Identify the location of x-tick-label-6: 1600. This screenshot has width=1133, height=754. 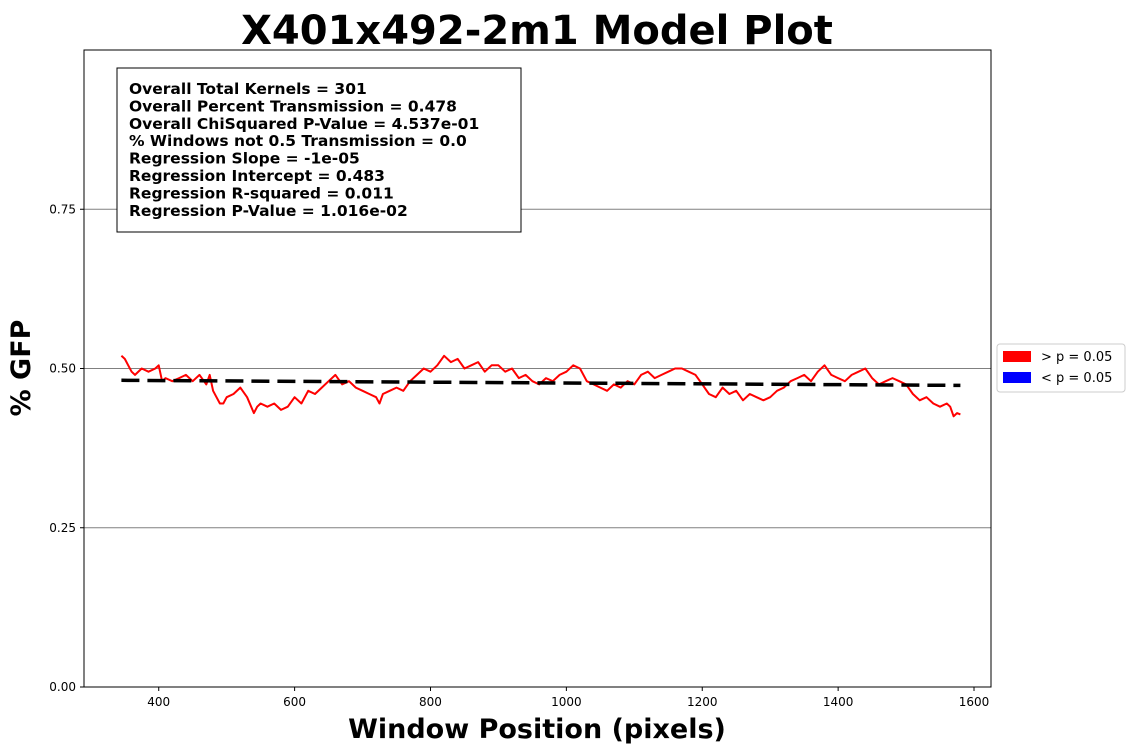
(974, 702).